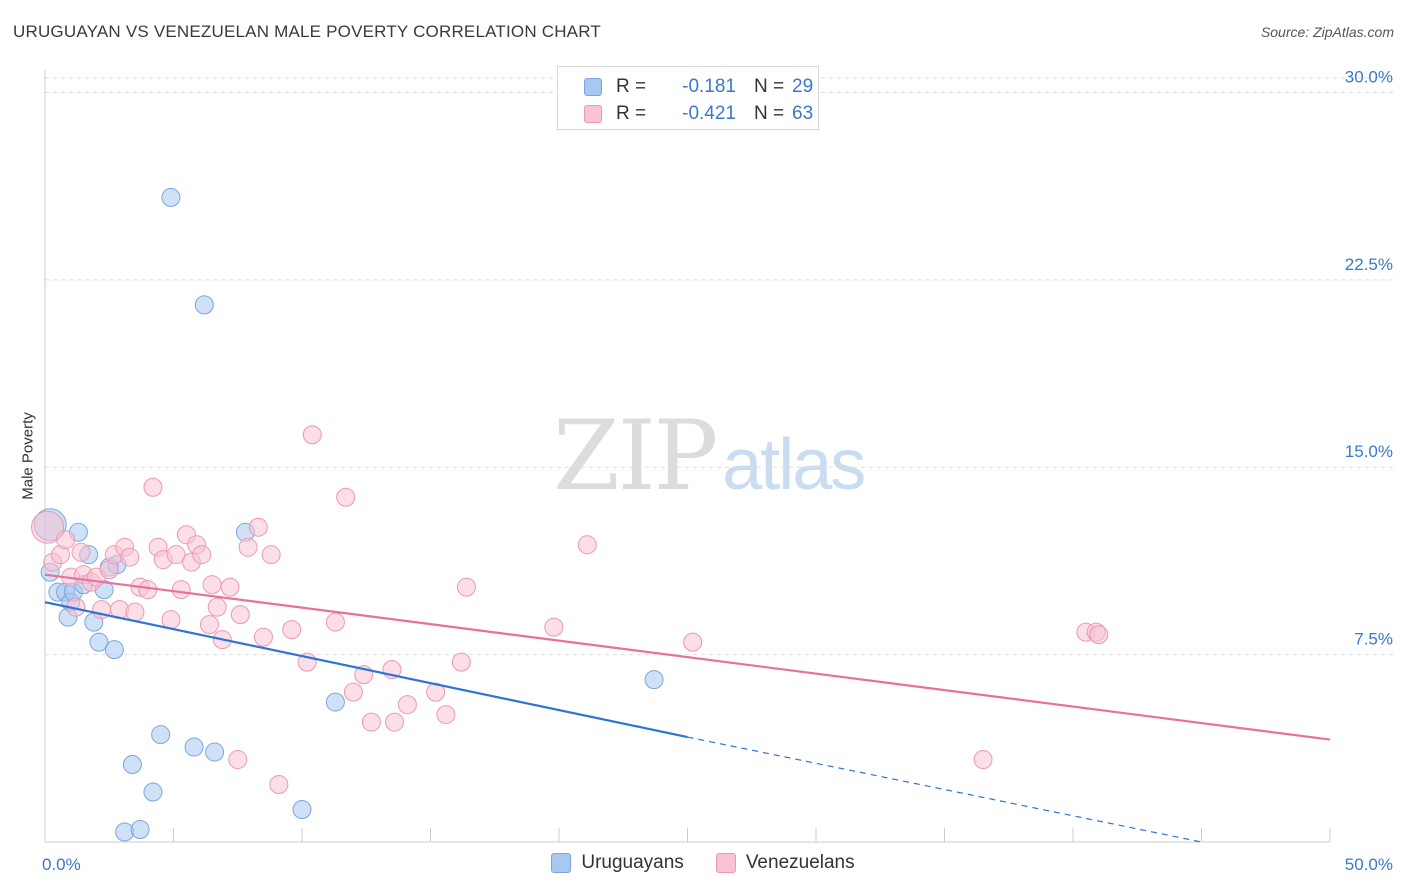 The width and height of the screenshot is (1406, 892). Describe the element at coordinates (61, 864) in the screenshot. I see `x-tick-label: 0.0%` at that location.